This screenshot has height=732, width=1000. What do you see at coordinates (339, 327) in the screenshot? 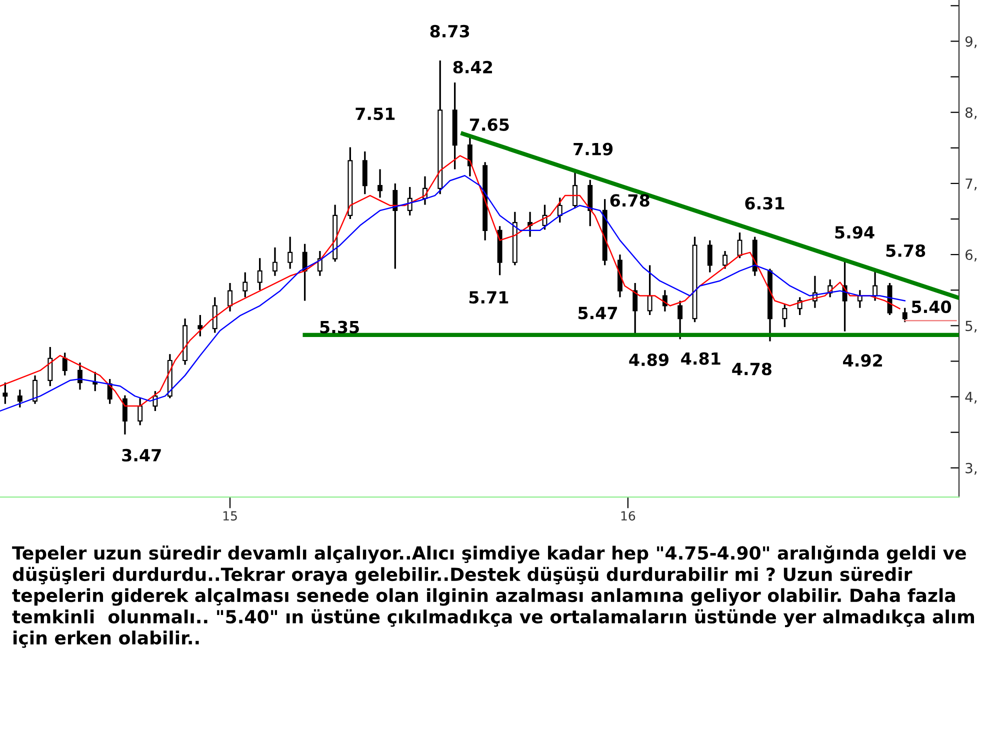
I see `annotation: 5.35` at bounding box center [339, 327].